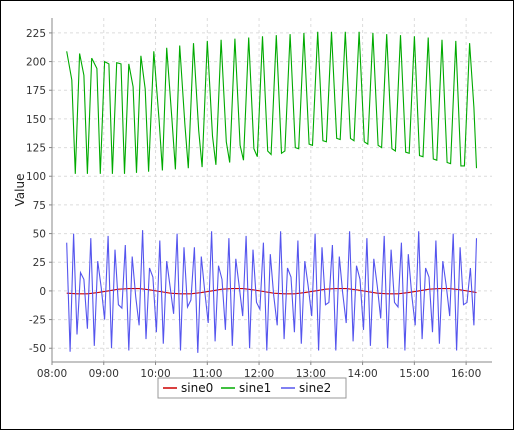  Describe the element at coordinates (362, 374) in the screenshot. I see `x-tick-label: 14:00` at that location.